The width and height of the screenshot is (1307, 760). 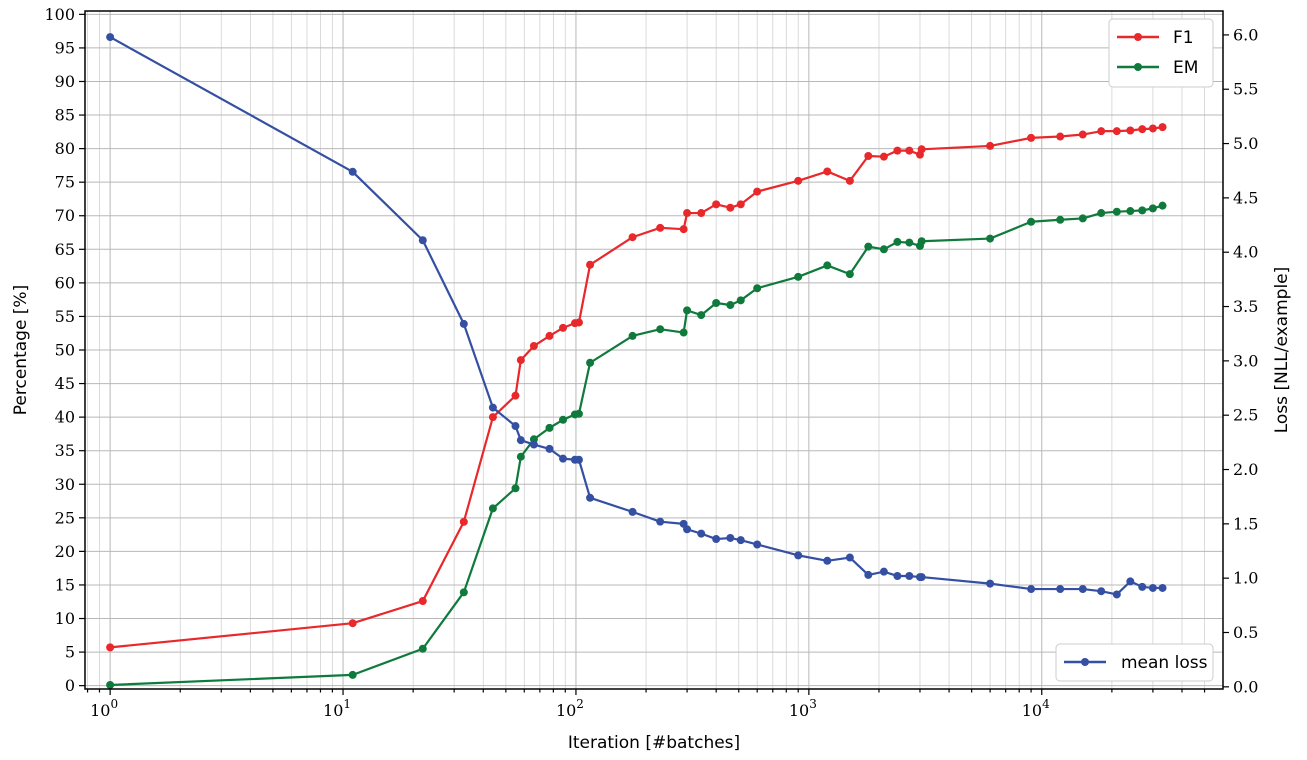 I want to click on y-tick-label: 40, so click(x=65, y=417).